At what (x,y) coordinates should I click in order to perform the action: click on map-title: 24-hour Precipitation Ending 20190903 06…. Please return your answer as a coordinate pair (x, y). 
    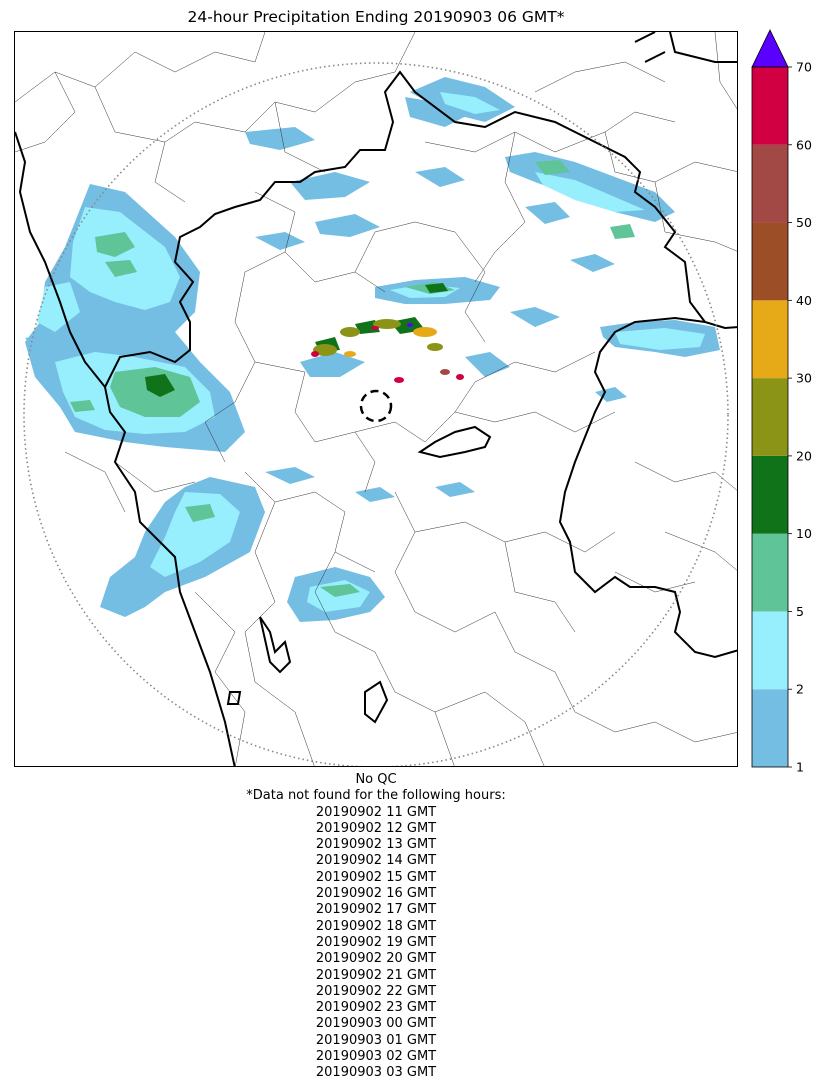
    Looking at the image, I should click on (376, 17).